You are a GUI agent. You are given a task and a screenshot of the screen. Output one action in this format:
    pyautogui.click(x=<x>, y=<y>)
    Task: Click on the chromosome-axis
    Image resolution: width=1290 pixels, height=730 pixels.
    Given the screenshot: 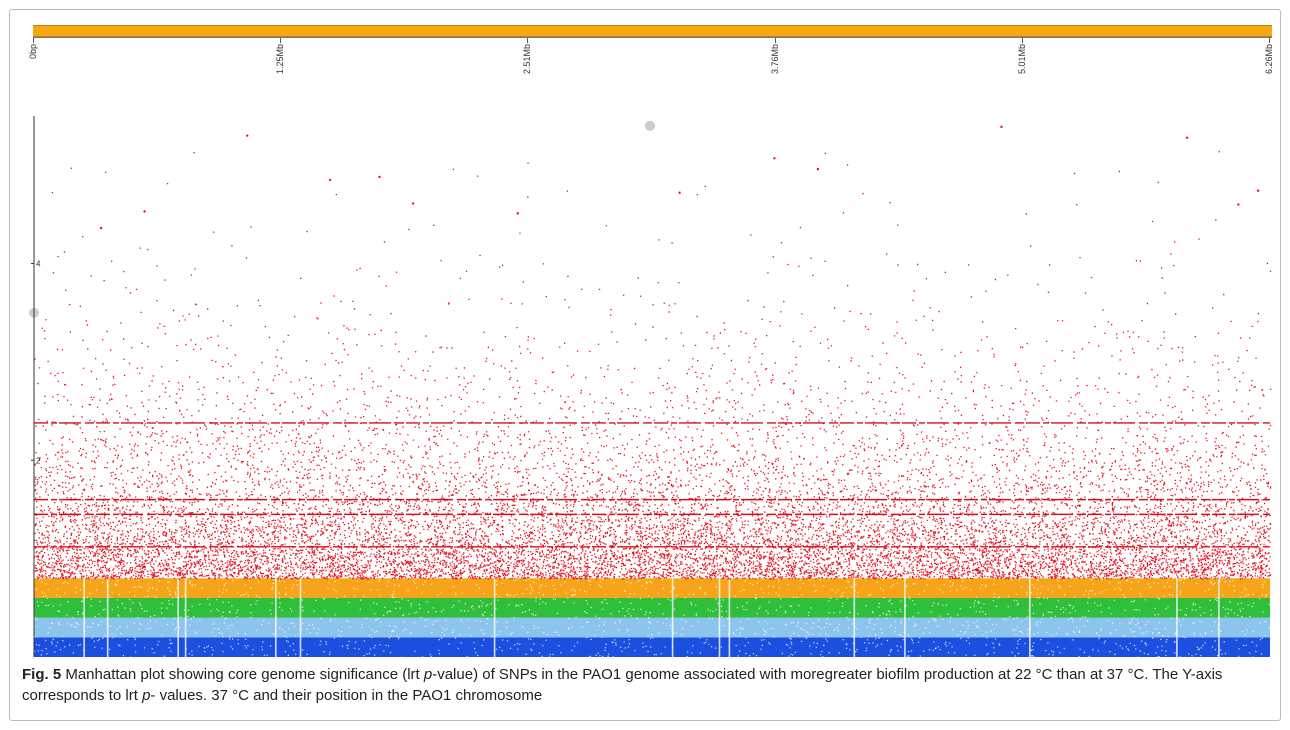 What is the action you would take?
    pyautogui.click(x=652, y=37)
    